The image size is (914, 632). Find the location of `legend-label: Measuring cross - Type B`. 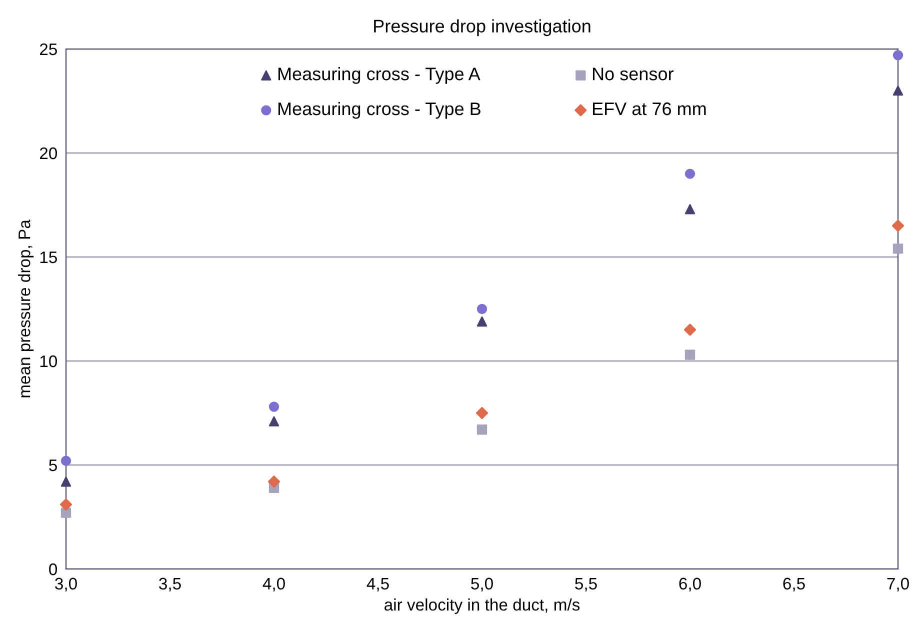

legend-label: Measuring cross - Type B is located at coordinates (379, 110).